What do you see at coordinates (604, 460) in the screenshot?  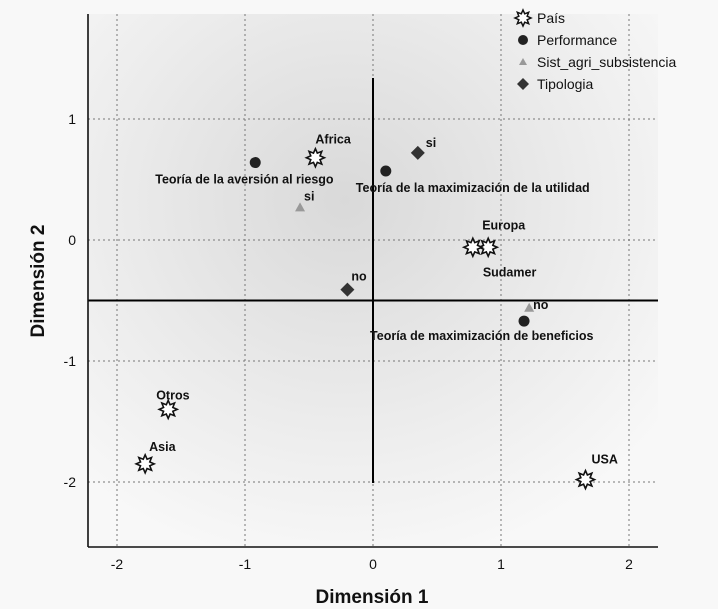 I see `point-label: USA` at bounding box center [604, 460].